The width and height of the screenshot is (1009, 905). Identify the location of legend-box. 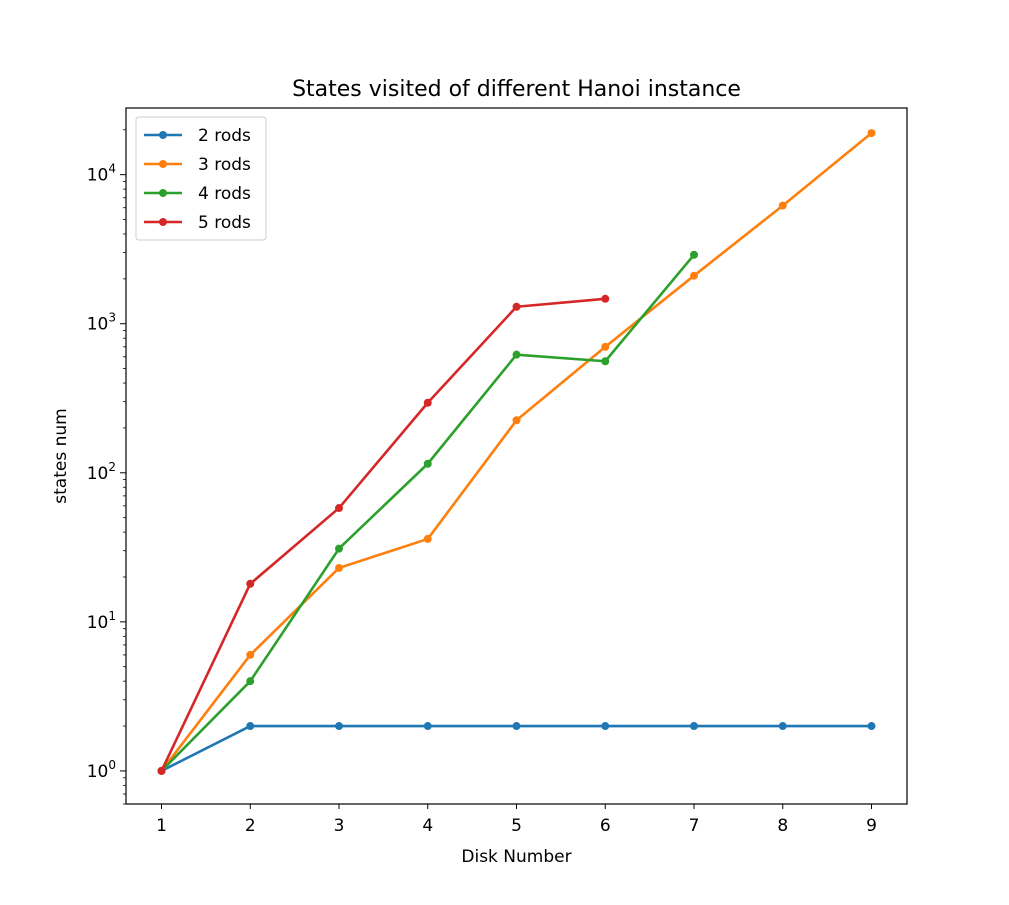
(201, 178).